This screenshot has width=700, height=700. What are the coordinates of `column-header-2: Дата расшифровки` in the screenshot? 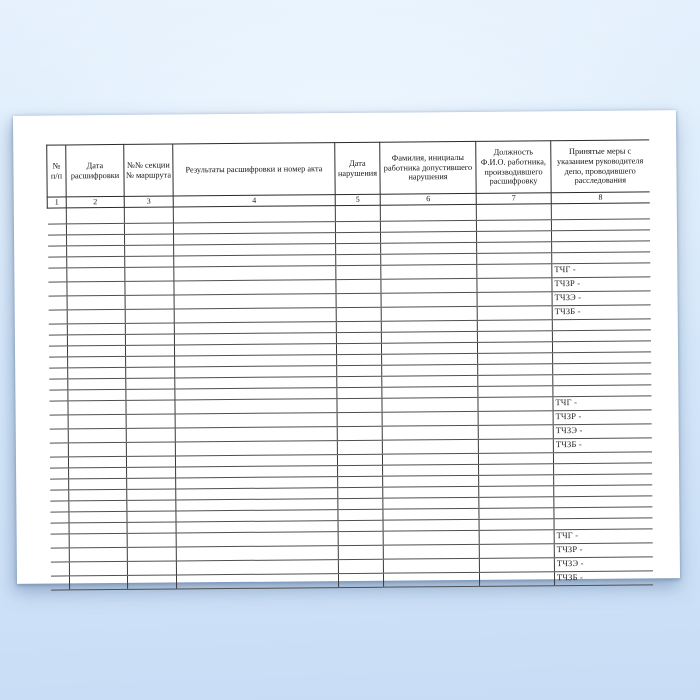 It's located at (95, 170).